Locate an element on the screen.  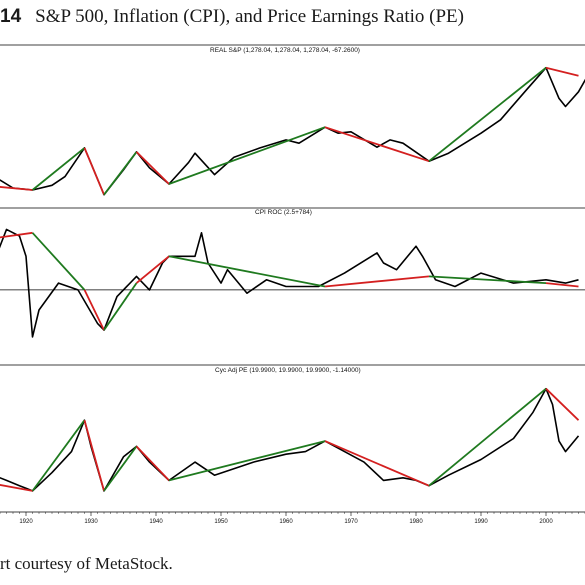
x-tick-label: 1940 is located at coordinates (156, 522).